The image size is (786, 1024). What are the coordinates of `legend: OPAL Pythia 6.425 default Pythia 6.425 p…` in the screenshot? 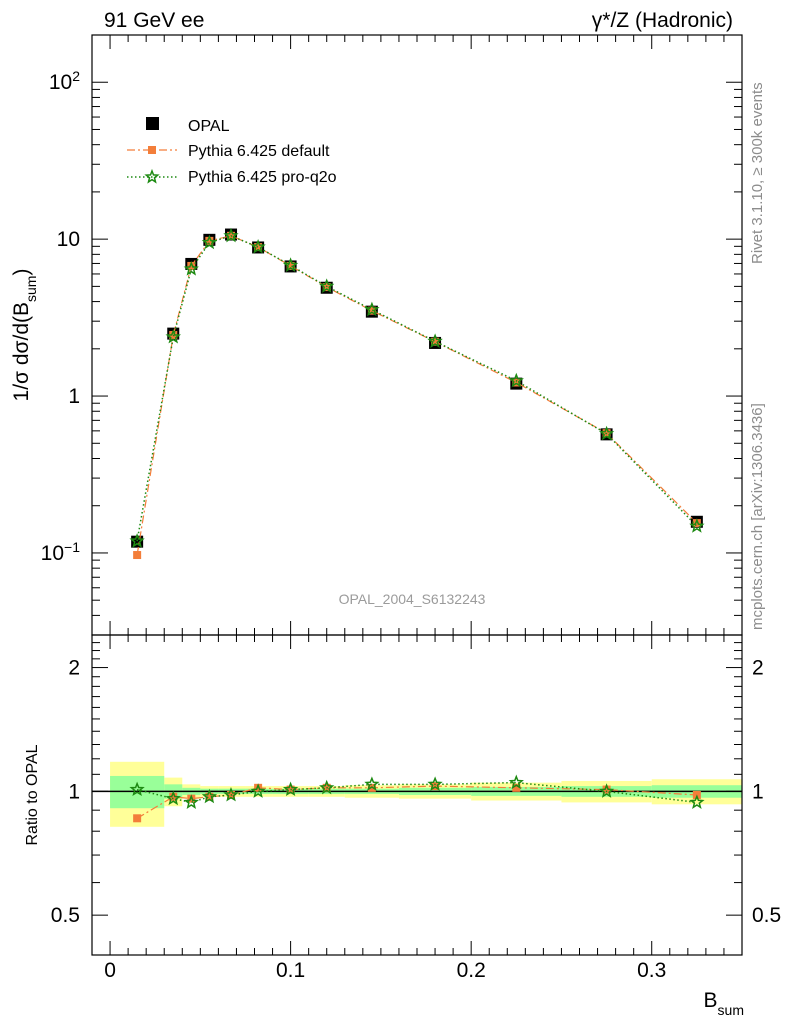 It's located at (232, 151).